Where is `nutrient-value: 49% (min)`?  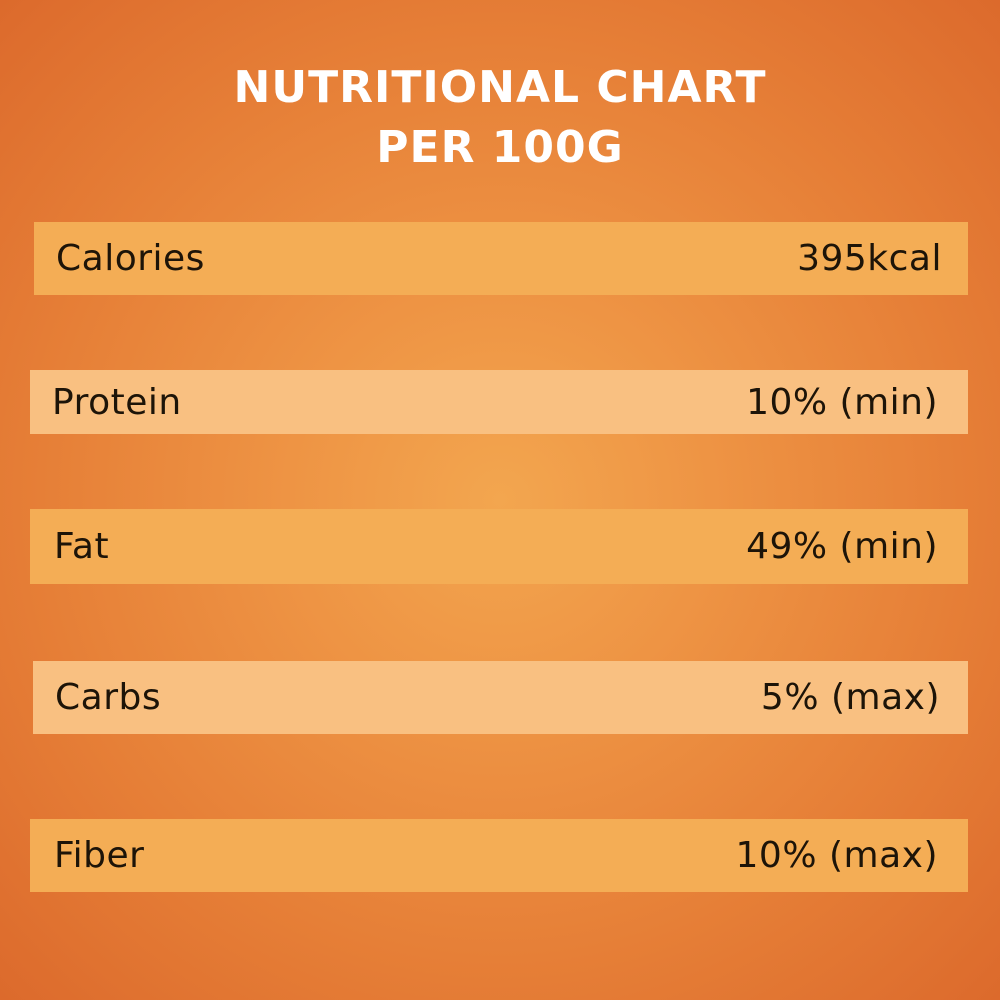 nutrient-value: 49% (min) is located at coordinates (842, 546).